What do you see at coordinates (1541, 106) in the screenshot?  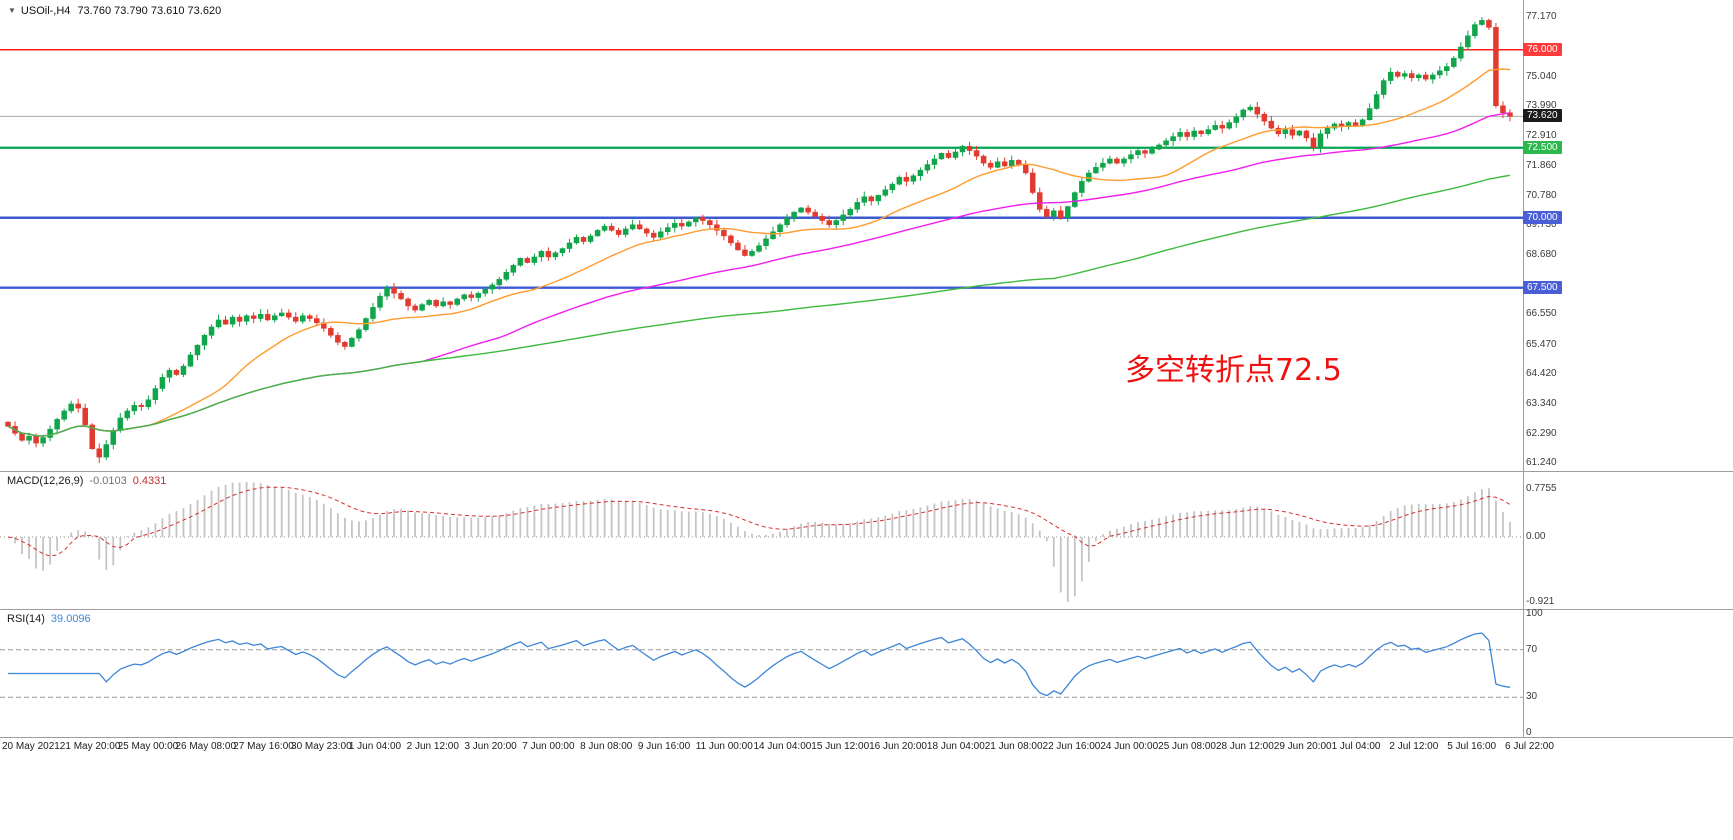 I see `price-tick-label: 73.990` at bounding box center [1541, 106].